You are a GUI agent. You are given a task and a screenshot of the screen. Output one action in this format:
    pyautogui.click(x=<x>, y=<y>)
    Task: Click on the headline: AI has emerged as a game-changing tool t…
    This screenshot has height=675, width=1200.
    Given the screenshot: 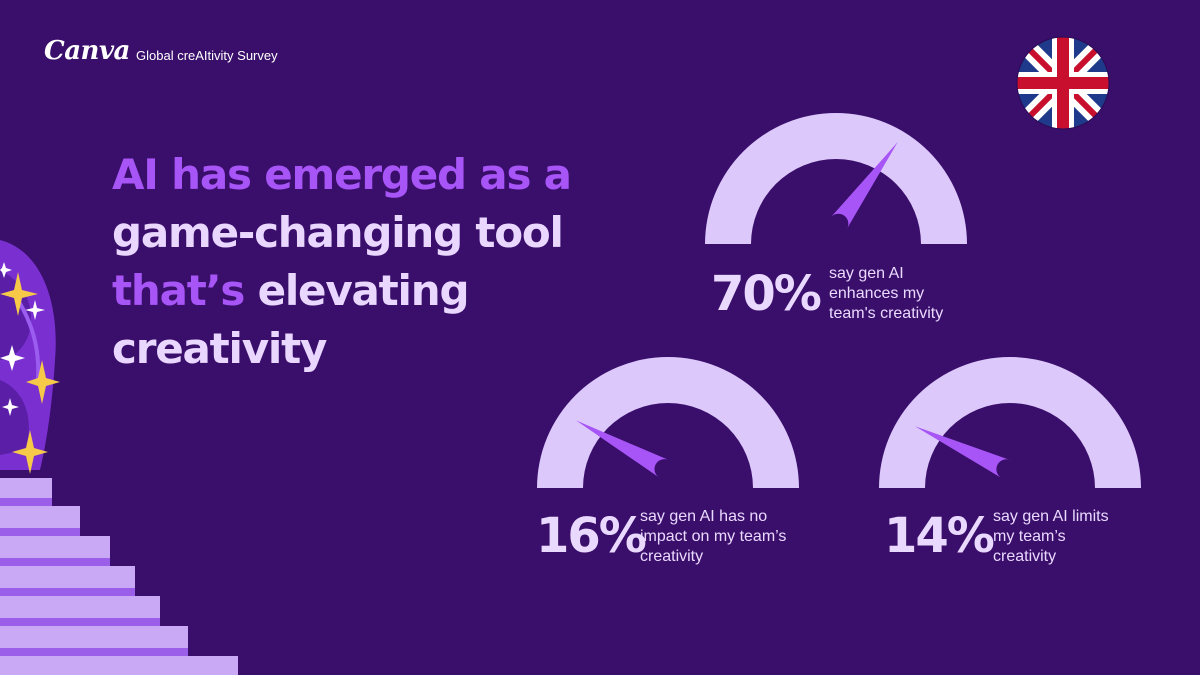 What is the action you would take?
    pyautogui.click(x=372, y=262)
    